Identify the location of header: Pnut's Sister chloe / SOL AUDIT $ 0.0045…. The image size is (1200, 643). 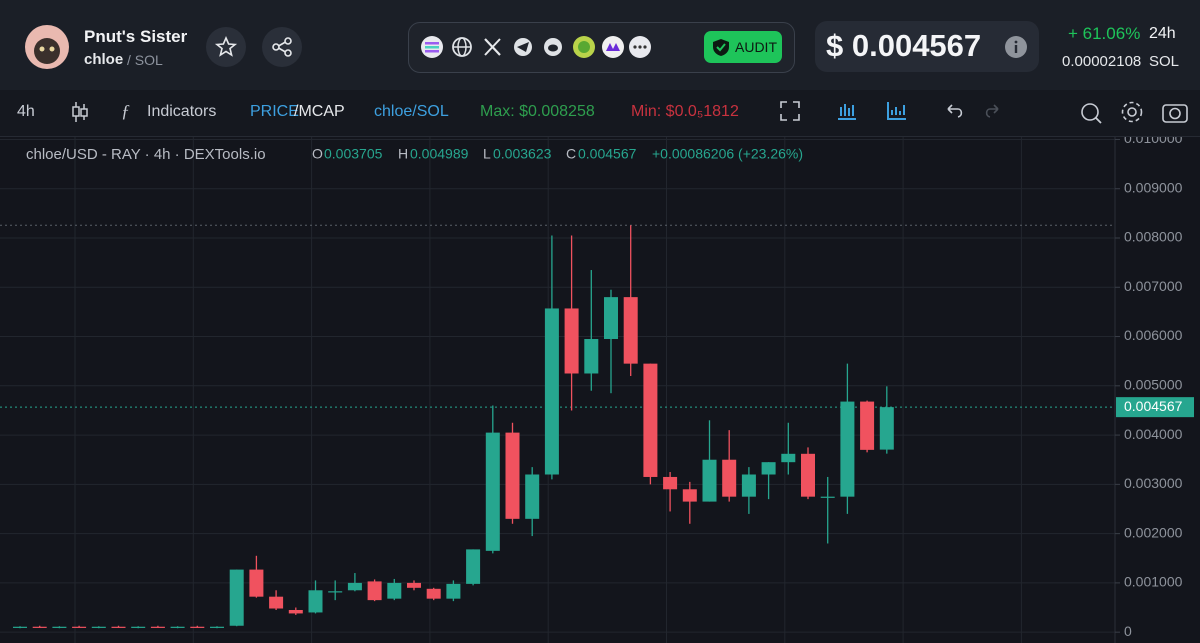
(600, 45).